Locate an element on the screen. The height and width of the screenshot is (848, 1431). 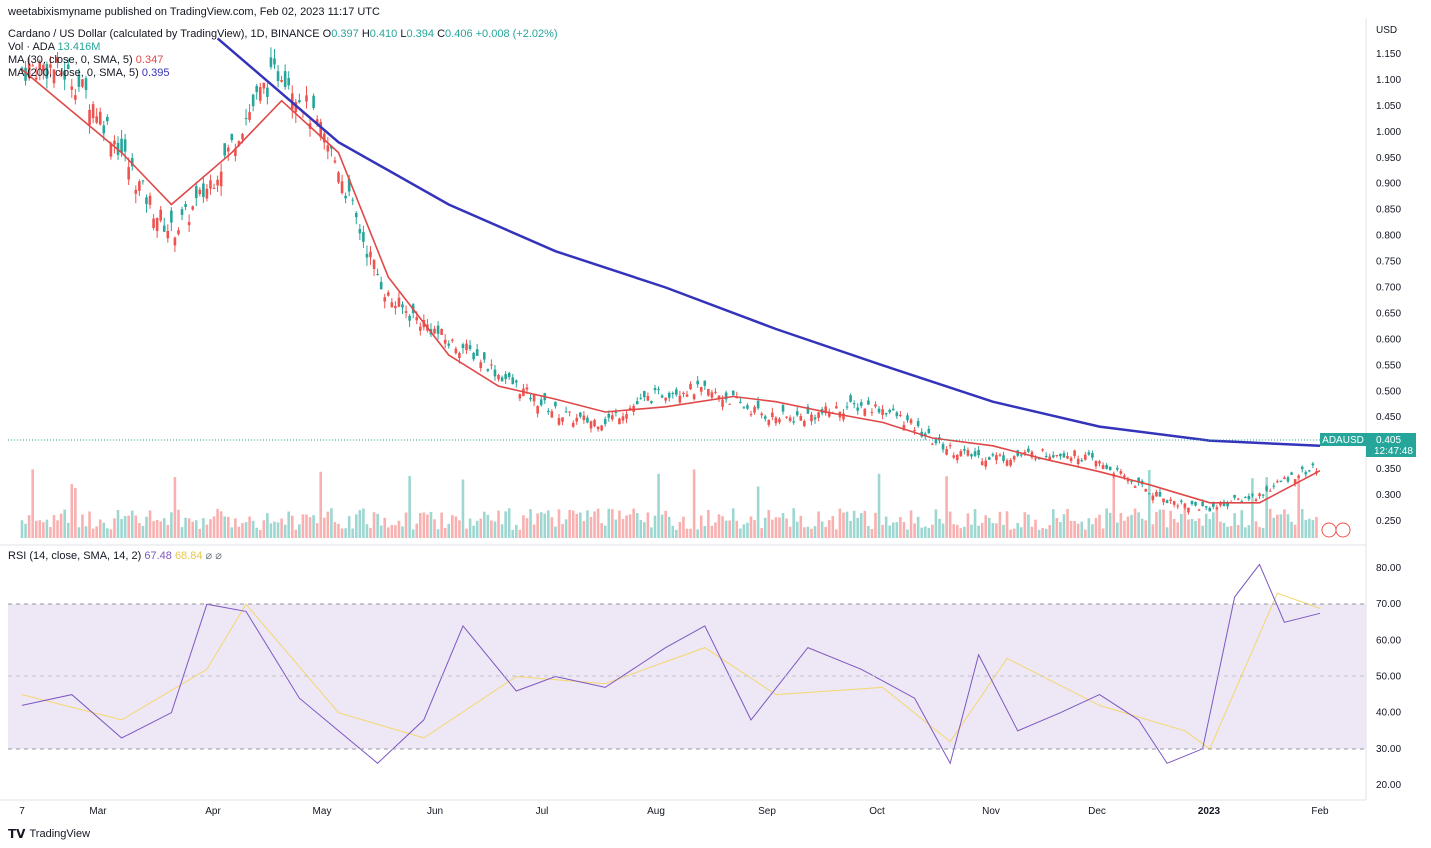
ohlc-close-label: C is located at coordinates (441, 34).